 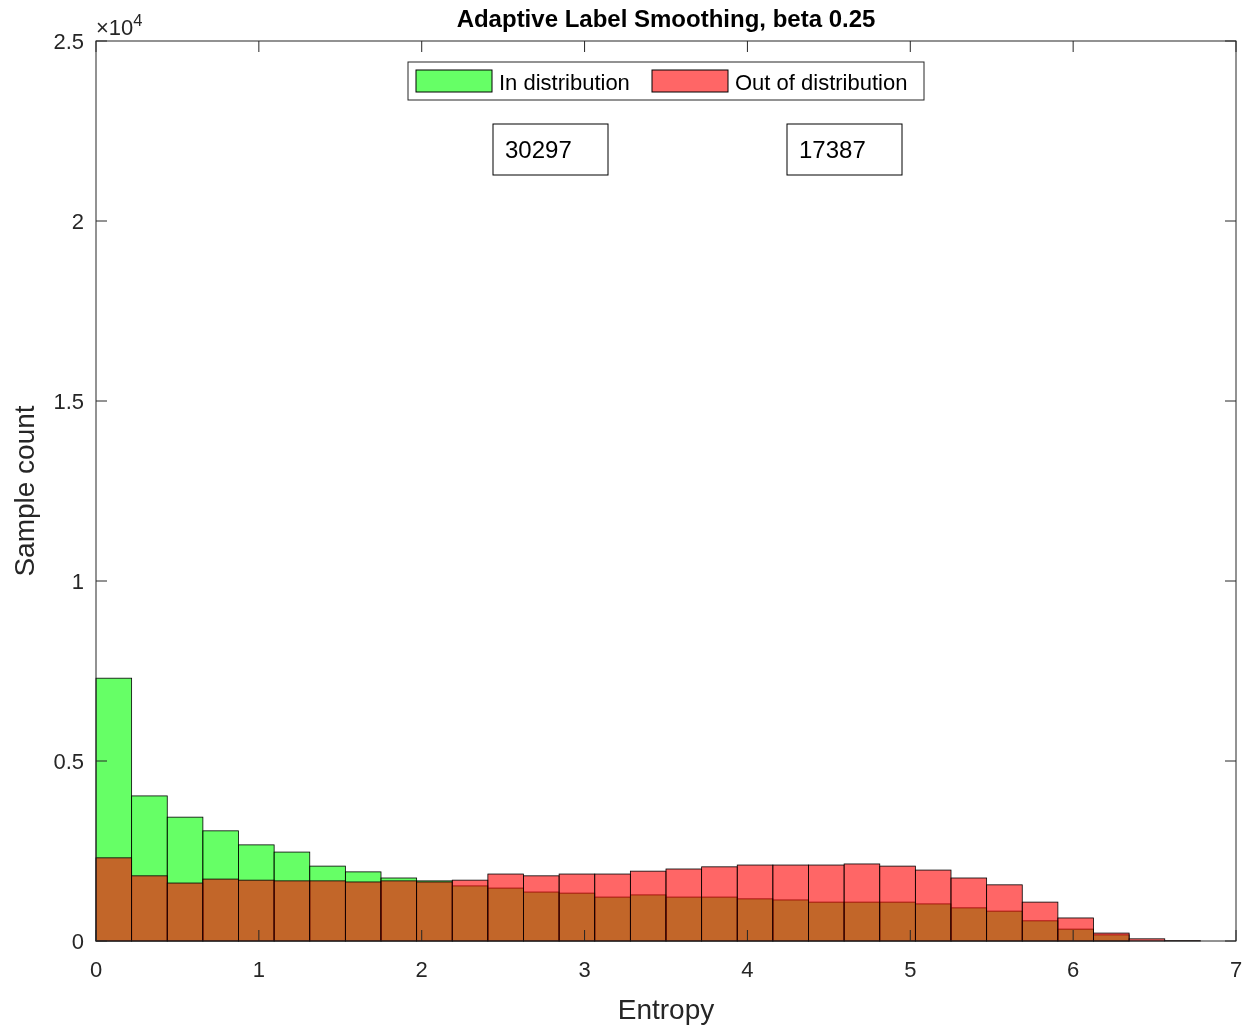 I want to click on x-tick-label: 6, so click(x=1073, y=969).